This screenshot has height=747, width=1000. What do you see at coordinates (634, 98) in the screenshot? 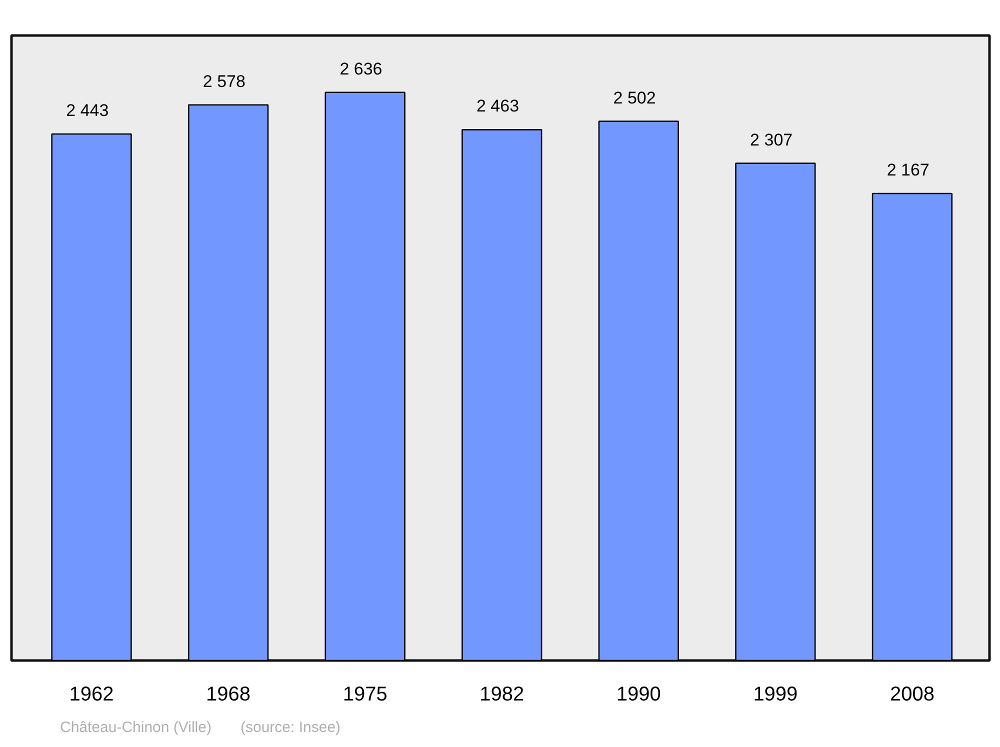
I see `data-label: 2 502` at bounding box center [634, 98].